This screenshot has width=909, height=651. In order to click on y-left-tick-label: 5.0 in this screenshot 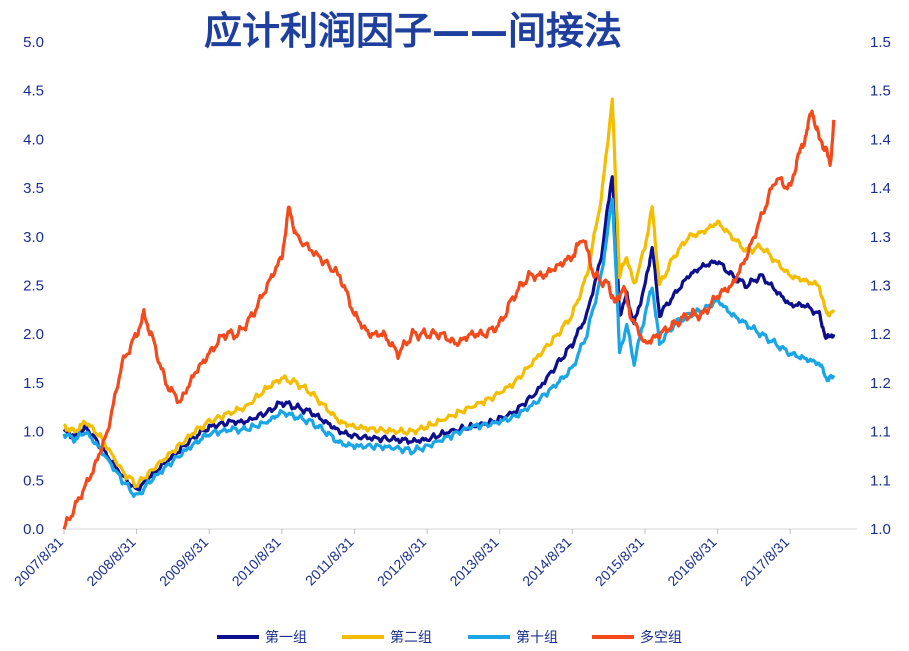, I will do `click(33, 42)`.